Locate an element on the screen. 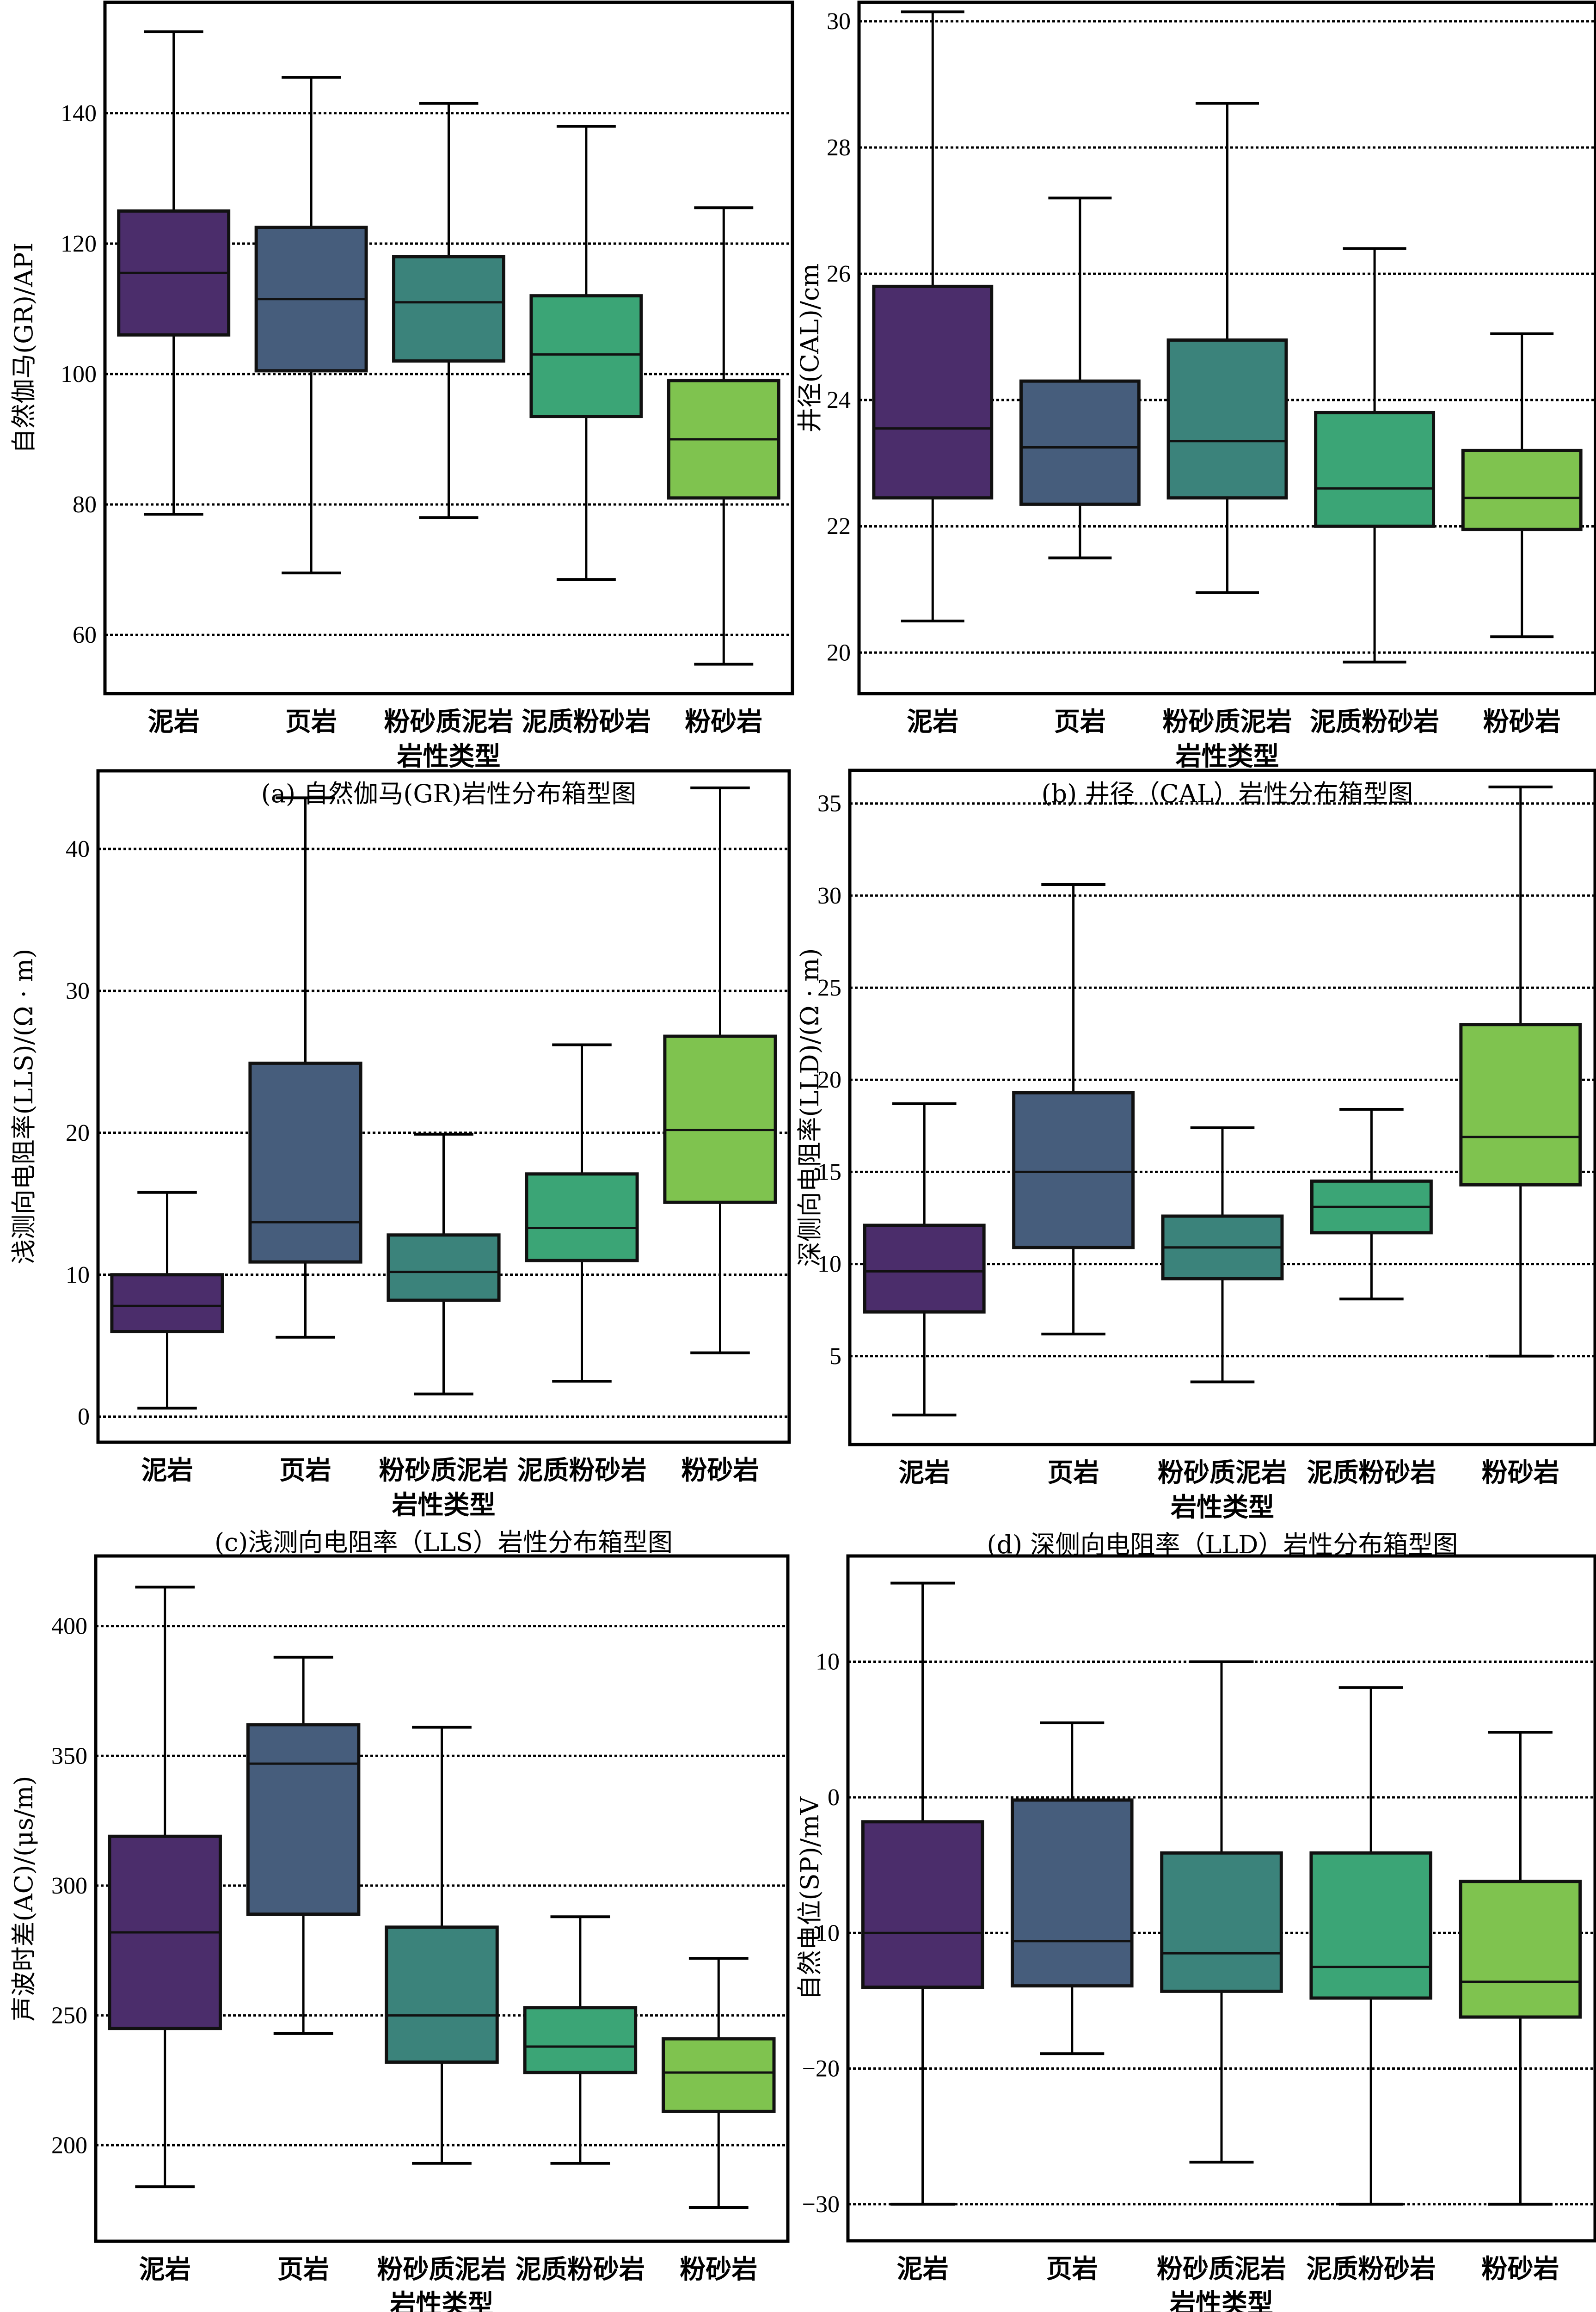  y-tick-label: 22 is located at coordinates (839, 526).